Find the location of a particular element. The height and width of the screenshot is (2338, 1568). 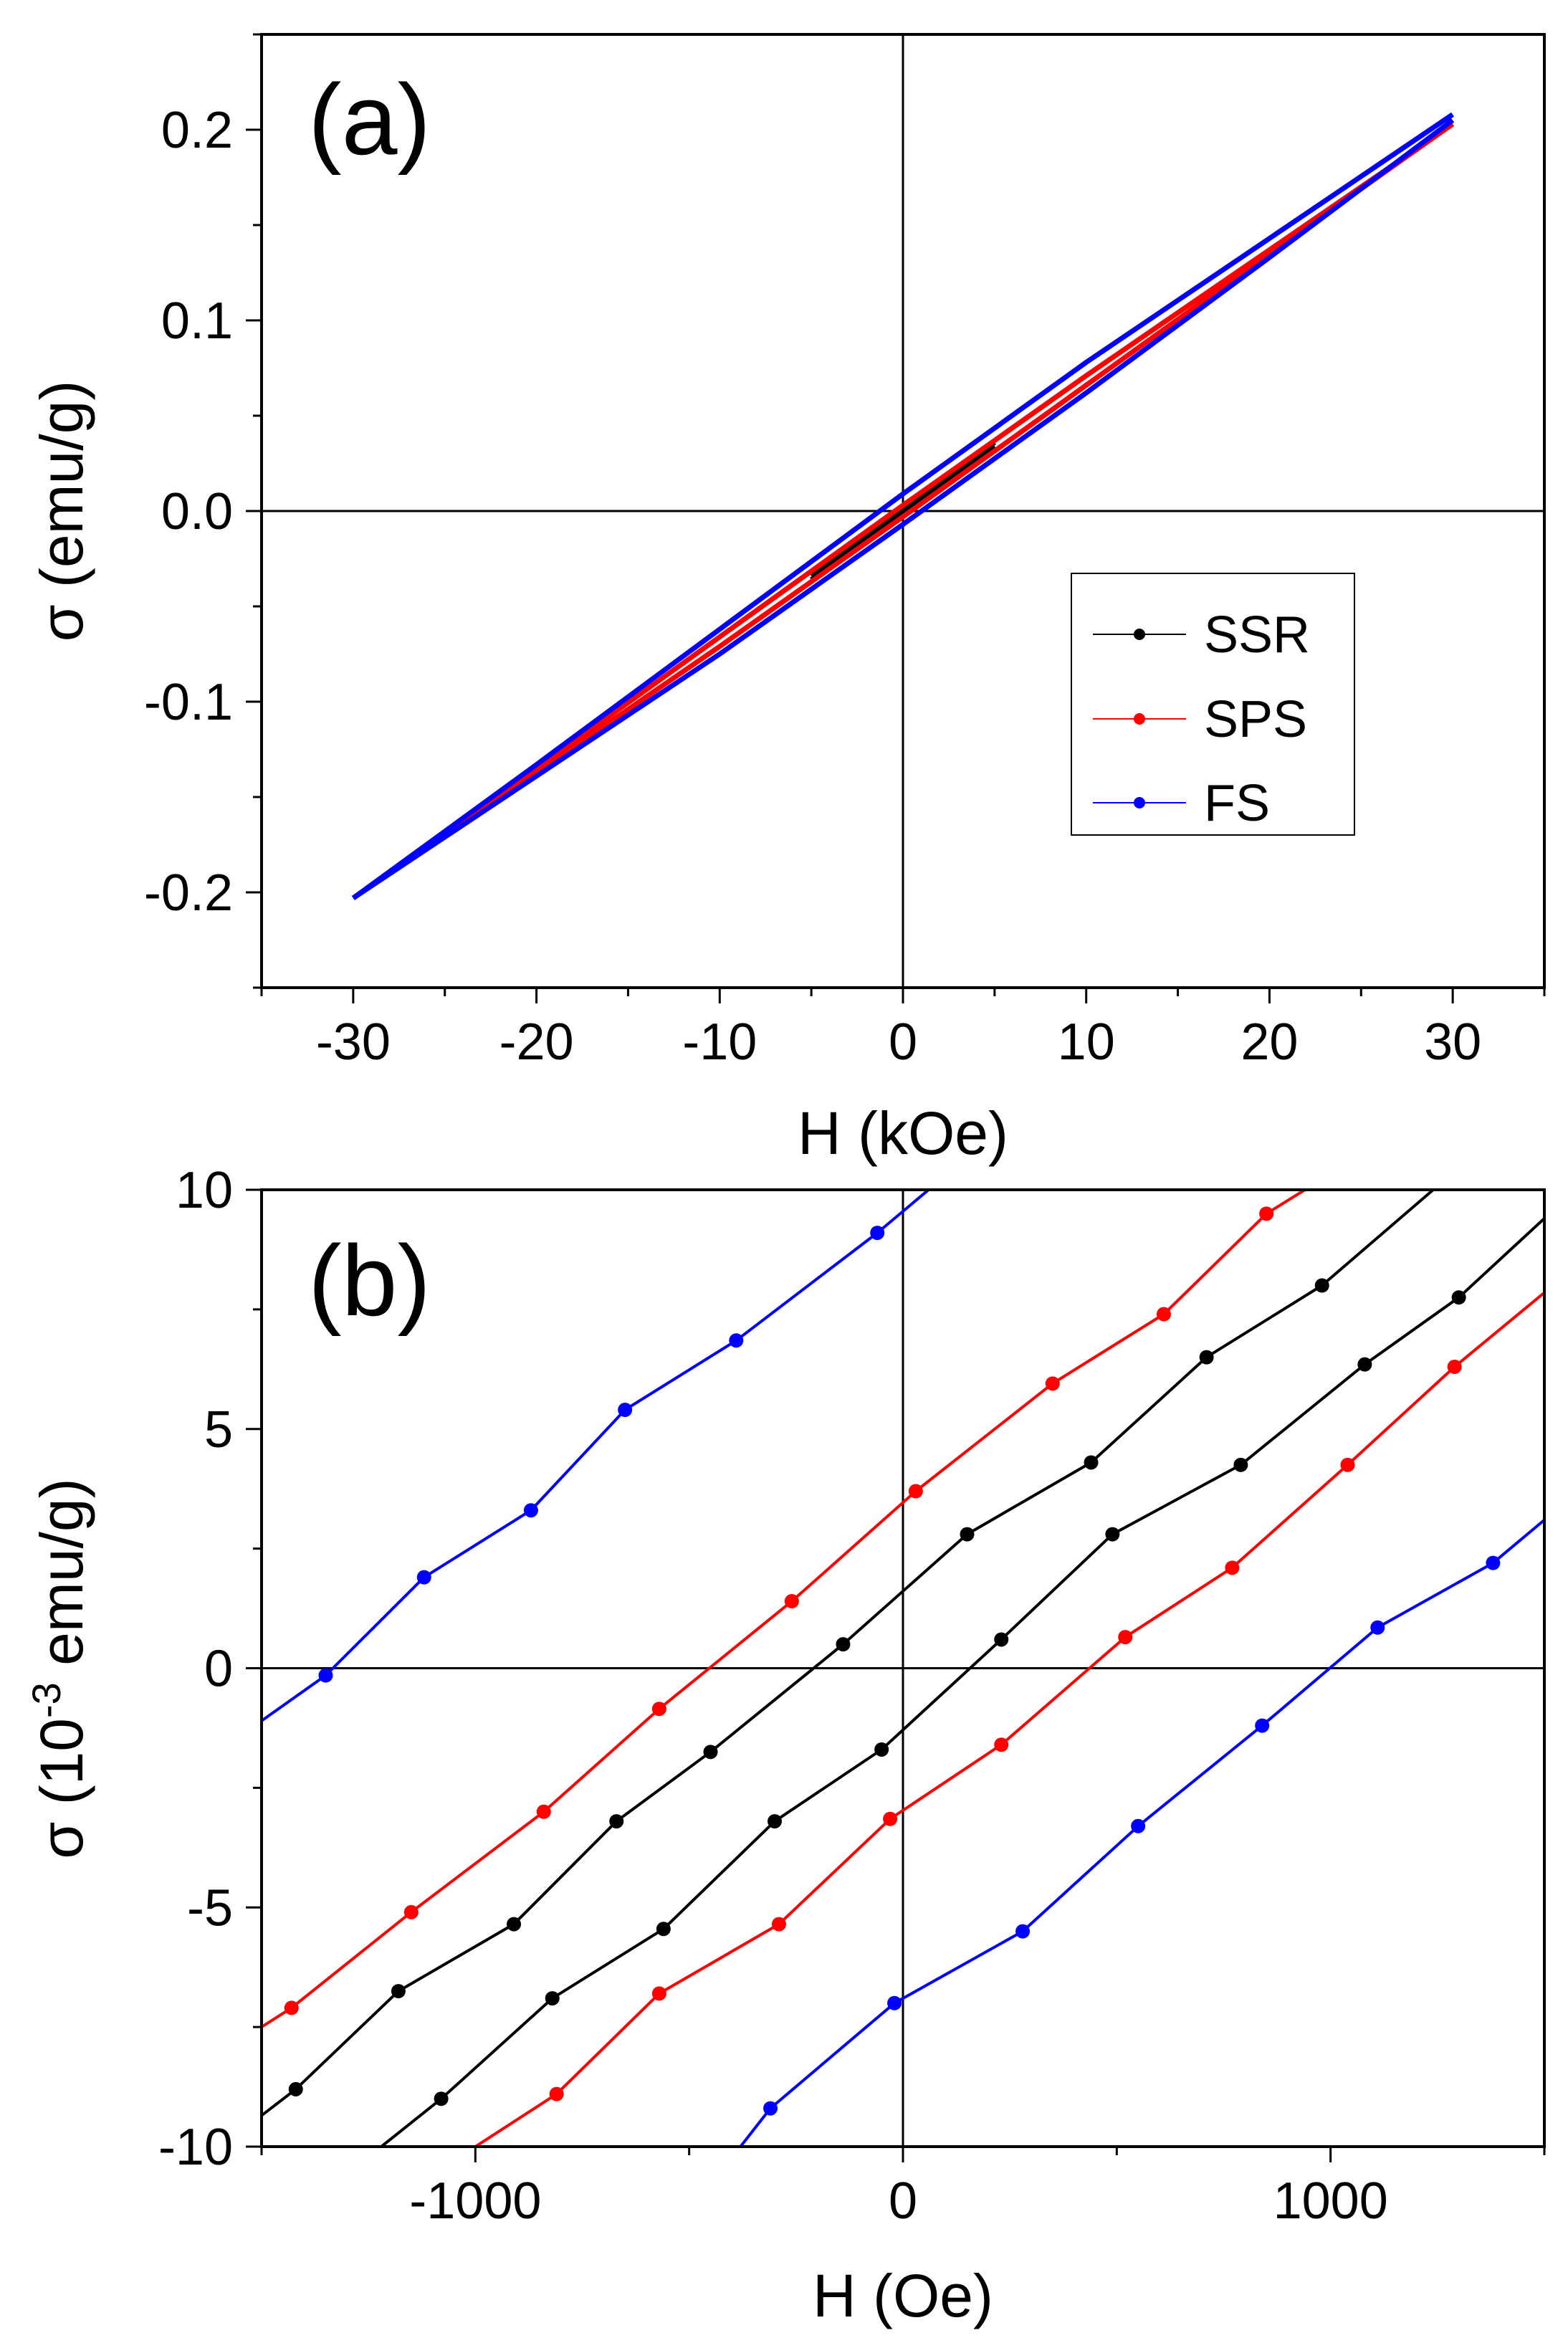

y-tick-label-a-0: -0.2 is located at coordinates (188, 893).